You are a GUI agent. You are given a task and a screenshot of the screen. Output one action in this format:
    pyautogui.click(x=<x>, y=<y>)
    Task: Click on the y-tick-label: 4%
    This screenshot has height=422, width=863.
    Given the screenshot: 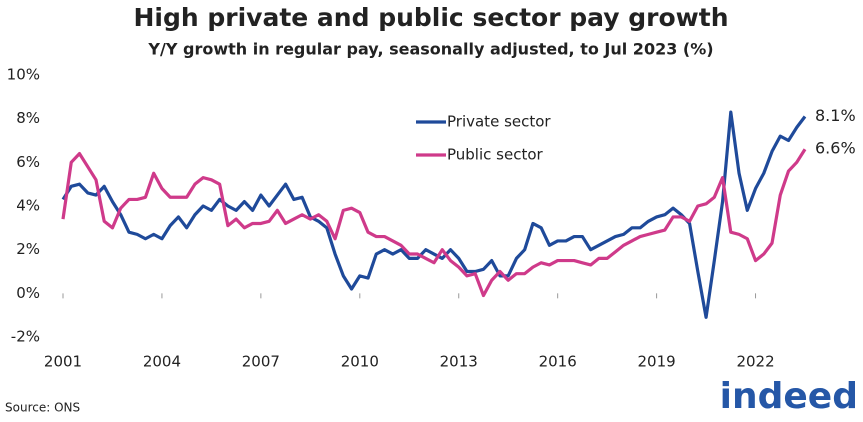 What is the action you would take?
    pyautogui.click(x=28, y=206)
    